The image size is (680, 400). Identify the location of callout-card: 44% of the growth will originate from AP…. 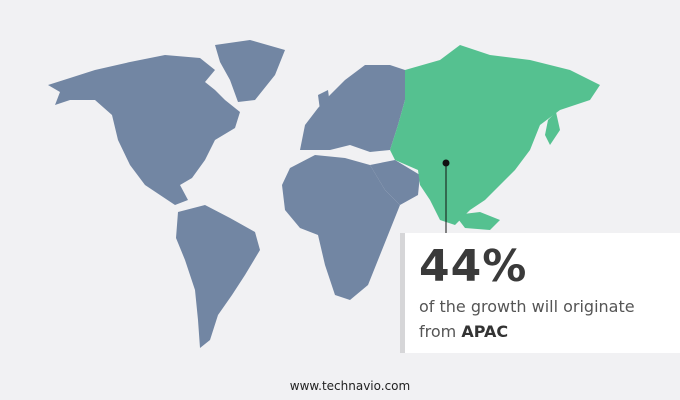
(540, 293).